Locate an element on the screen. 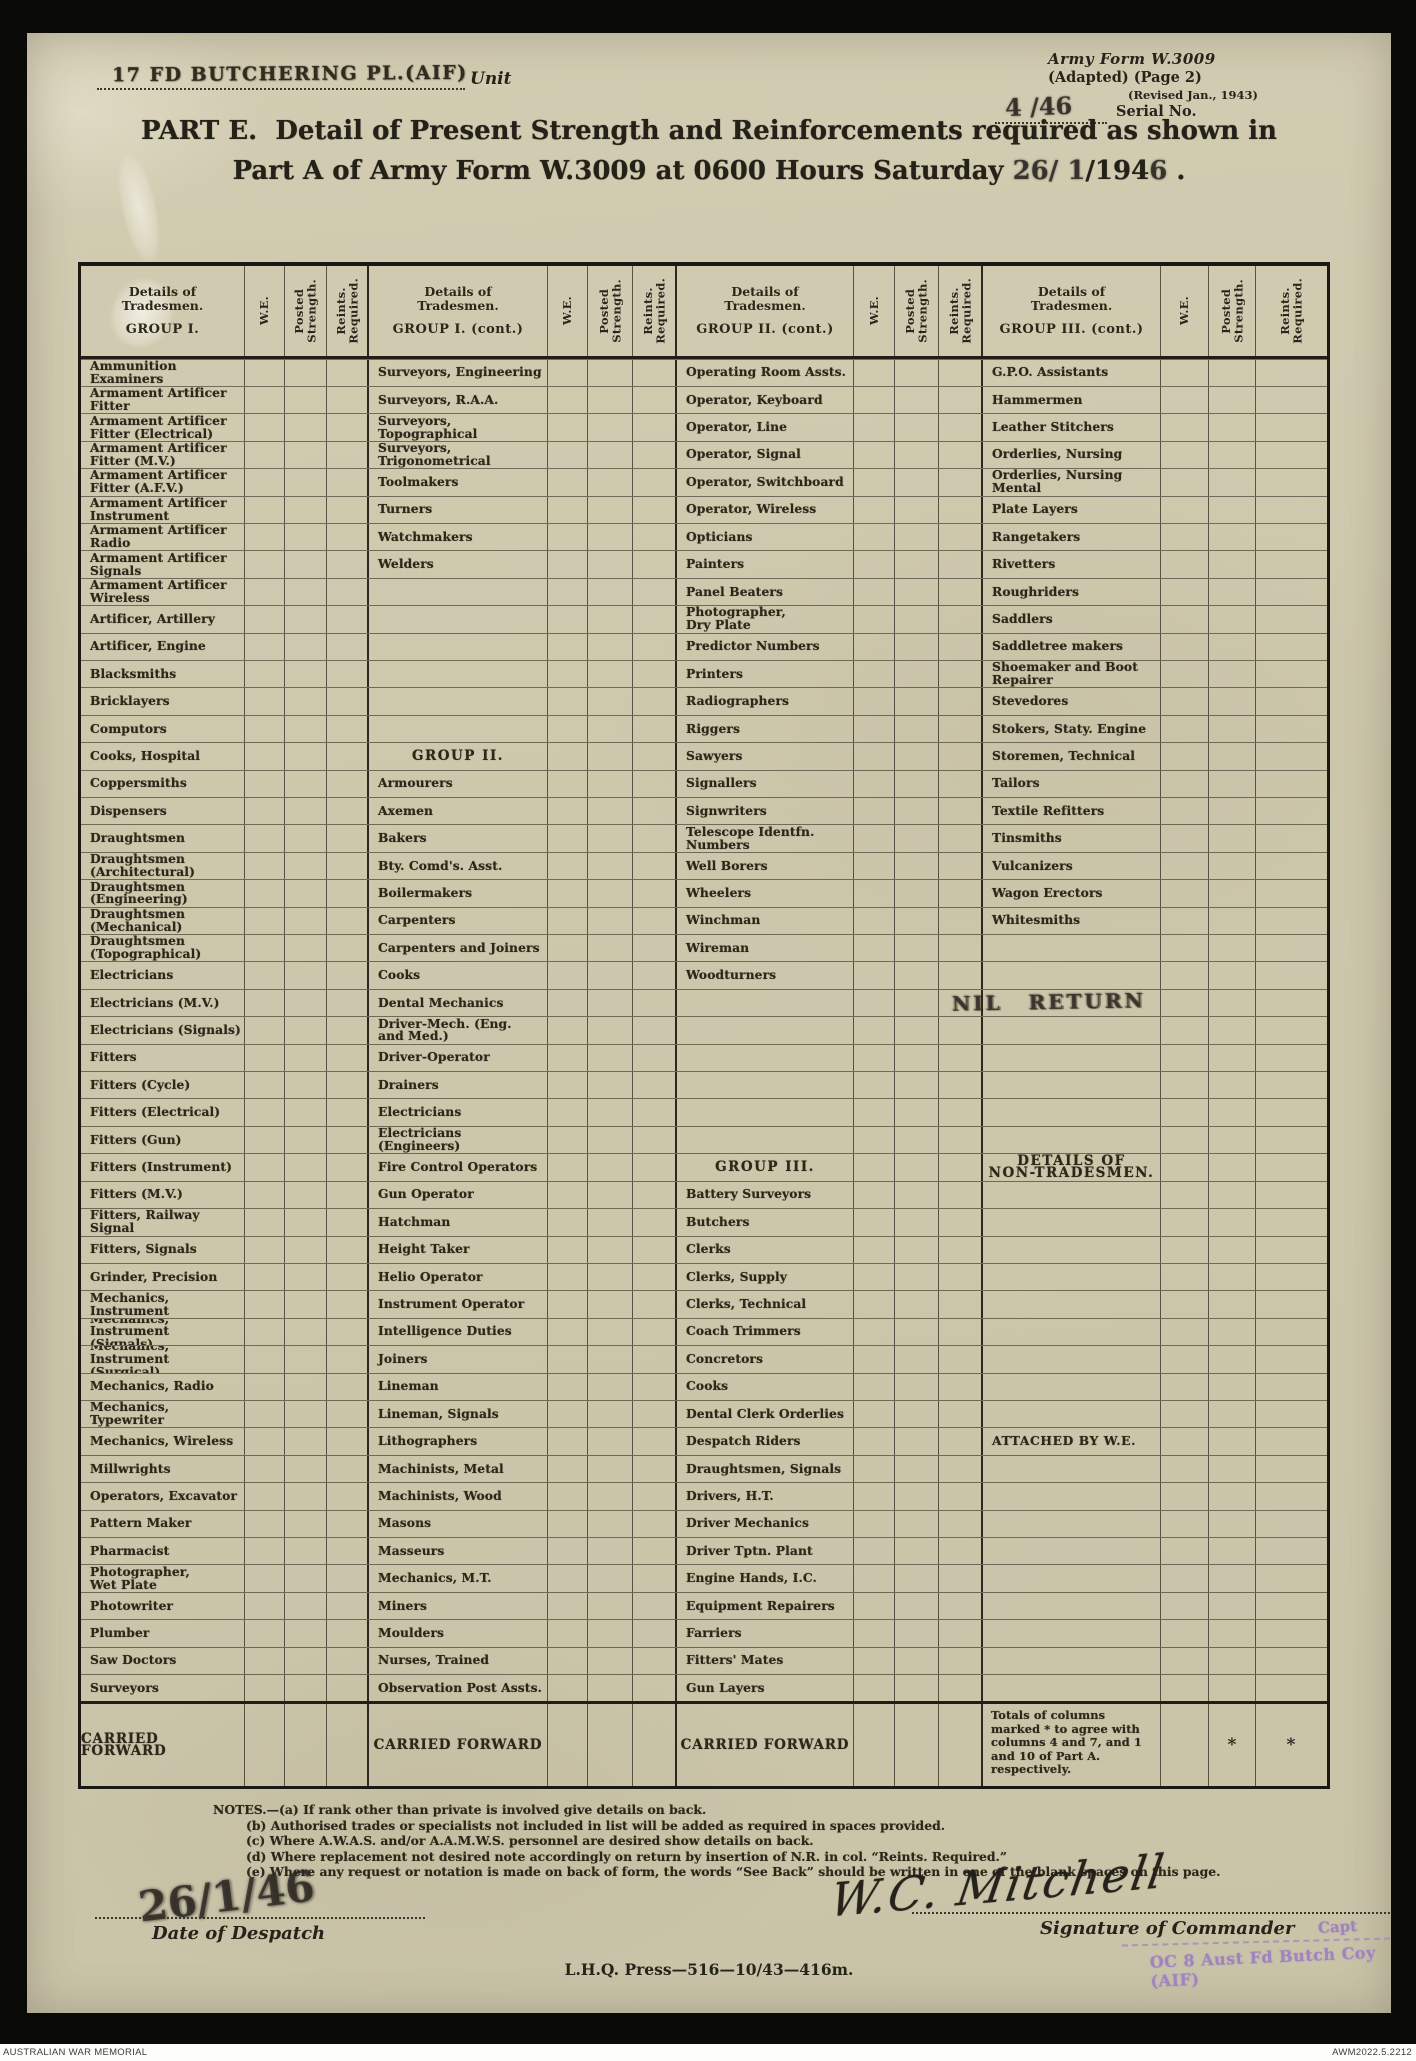 This screenshot has height=2061, width=1416. trade-cell: Operator, Keyboard is located at coordinates (764, 400).